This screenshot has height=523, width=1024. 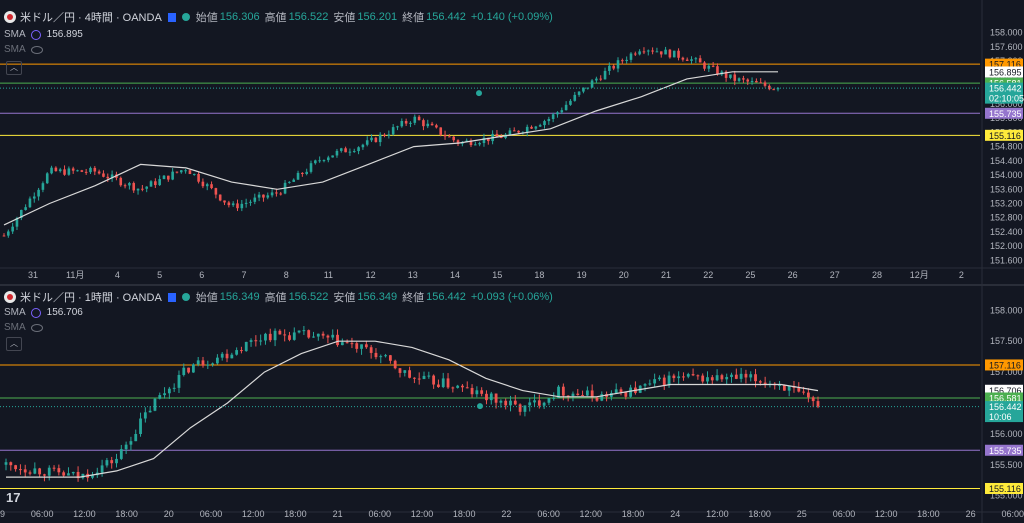 I want to click on price-tick-label: 152.400, so click(x=1006, y=232).